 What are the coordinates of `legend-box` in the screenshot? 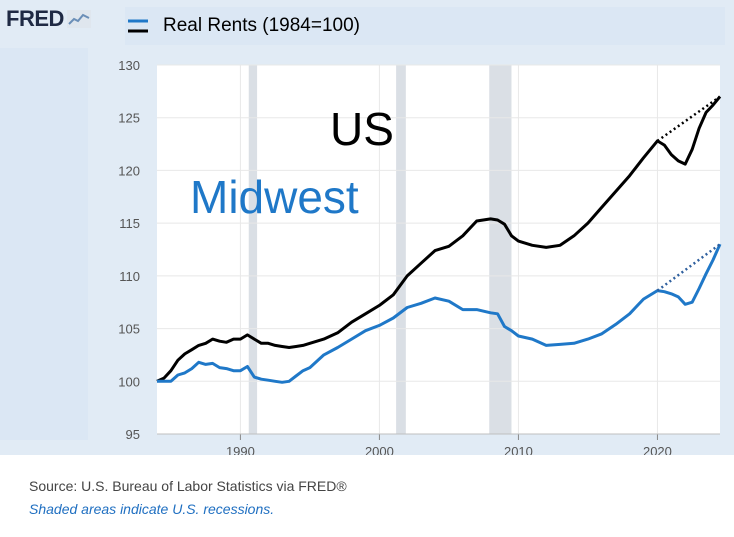 It's located at (425, 26).